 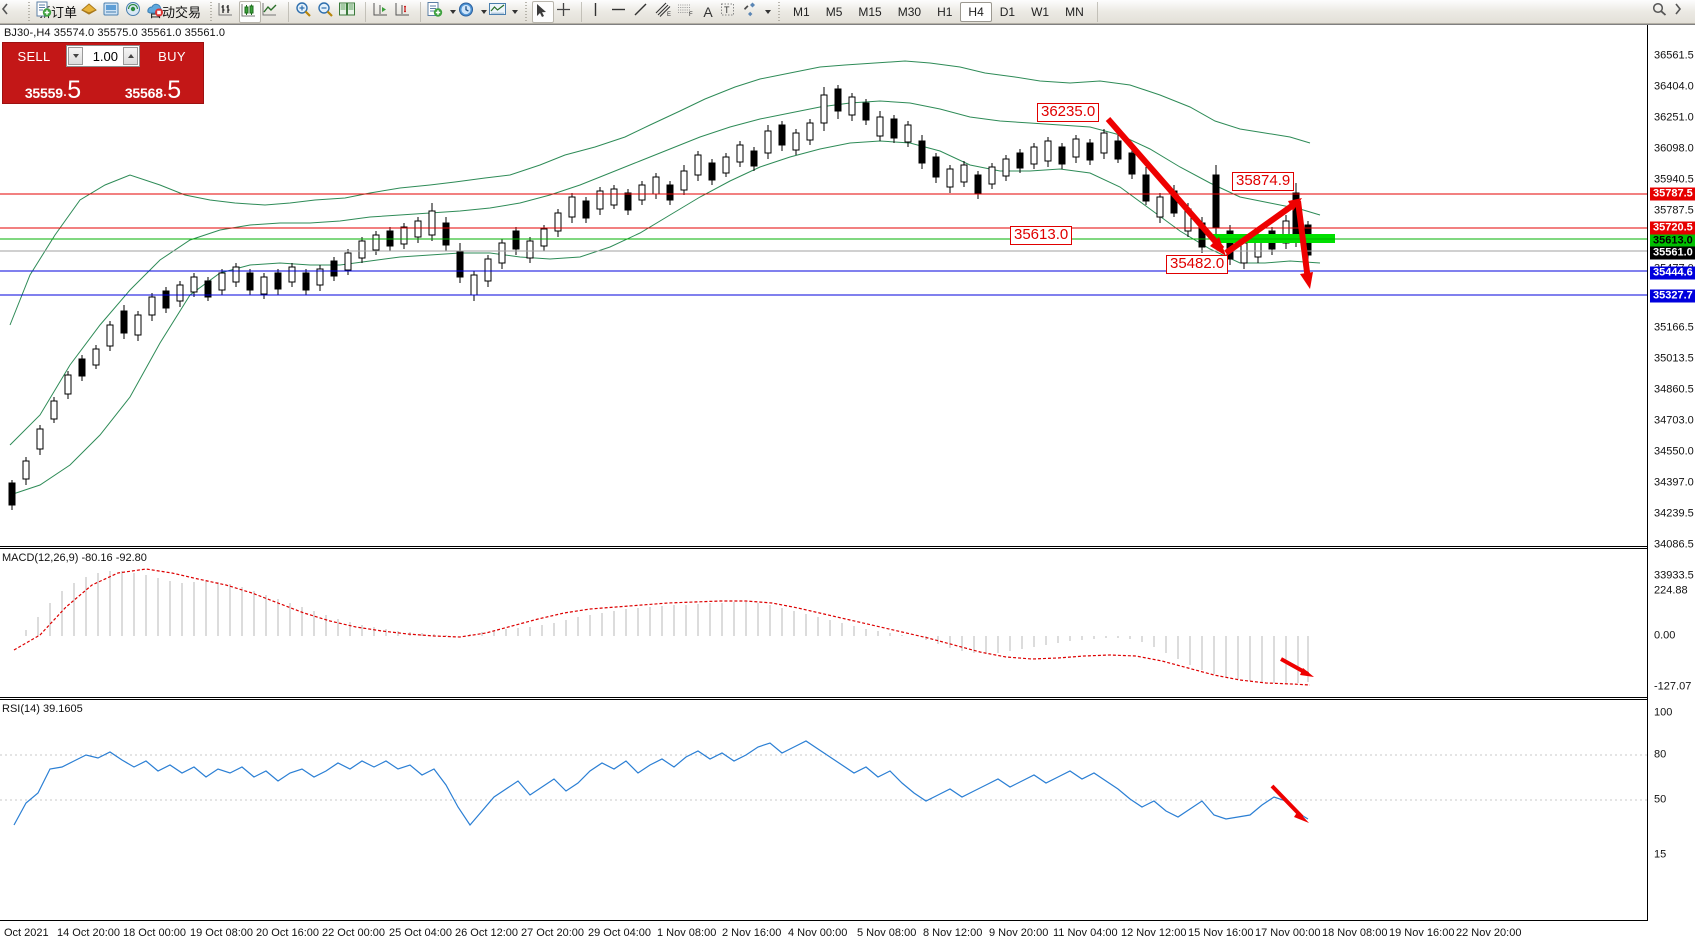 I want to click on candlestick-chart-icon, so click(x=250, y=11).